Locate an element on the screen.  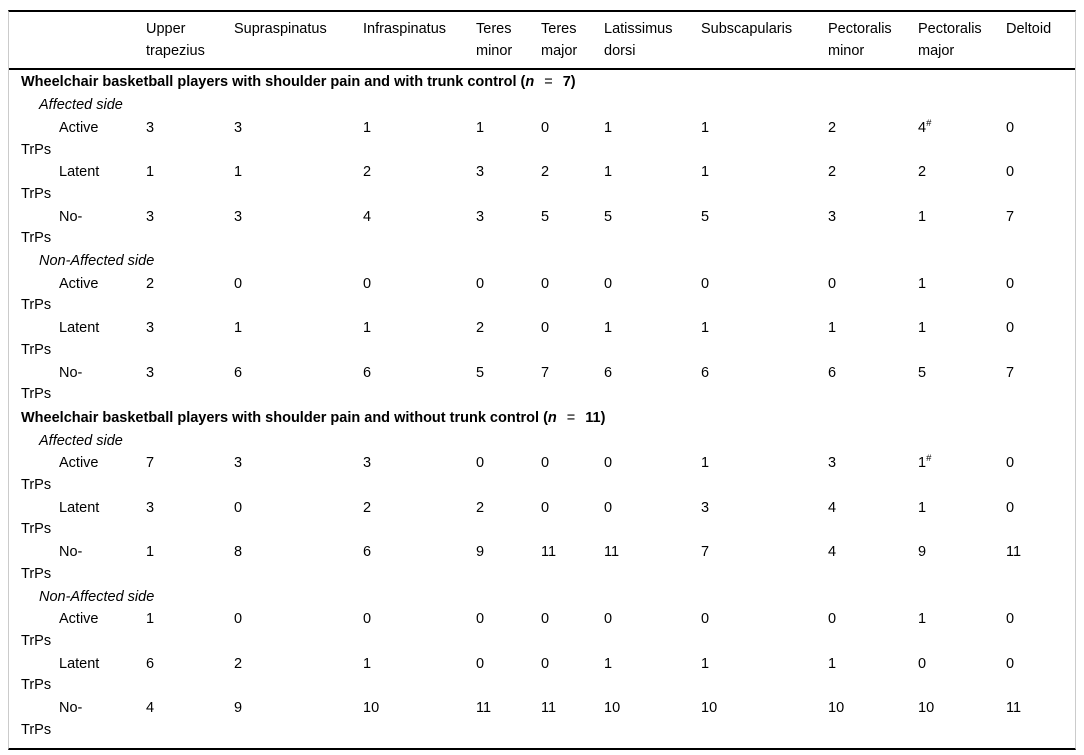
value-cell: 4# is located at coordinates (925, 126).